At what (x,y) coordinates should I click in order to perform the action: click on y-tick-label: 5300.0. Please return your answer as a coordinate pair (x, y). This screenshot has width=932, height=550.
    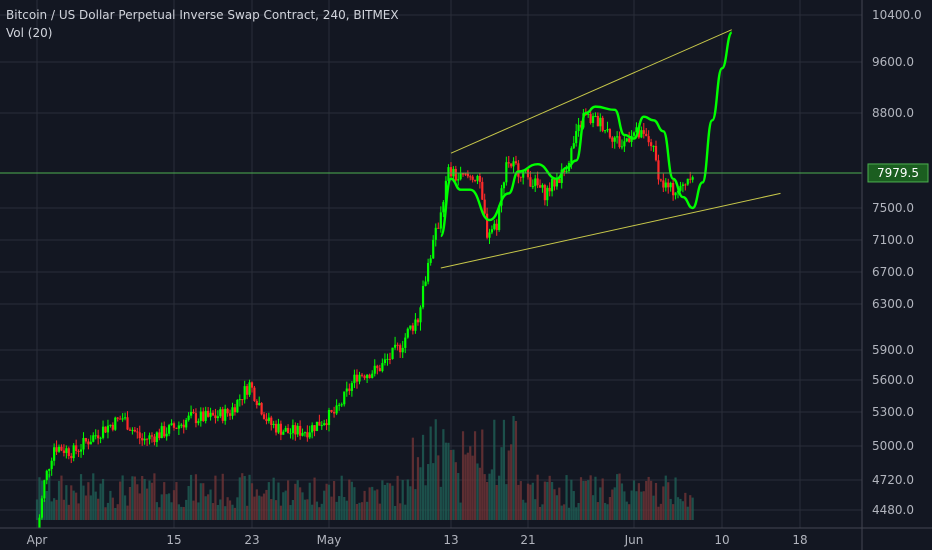
    Looking at the image, I should click on (893, 412).